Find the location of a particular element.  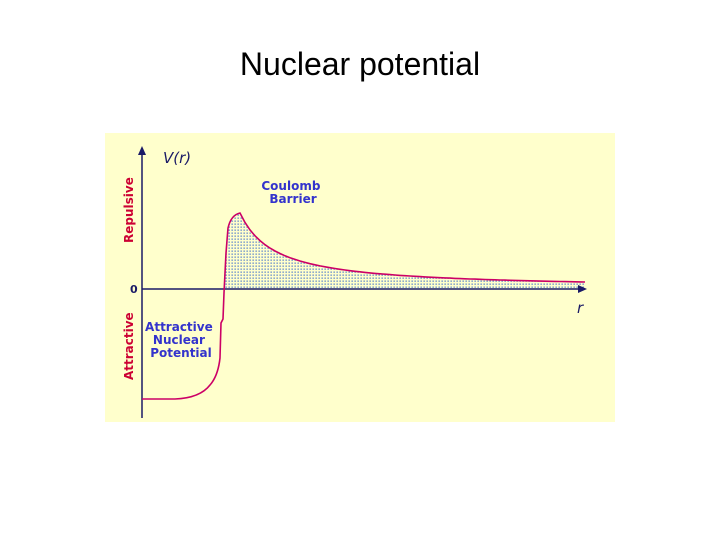

coulomb-barrier-label-line-1: Coulomb is located at coordinates (290, 186).